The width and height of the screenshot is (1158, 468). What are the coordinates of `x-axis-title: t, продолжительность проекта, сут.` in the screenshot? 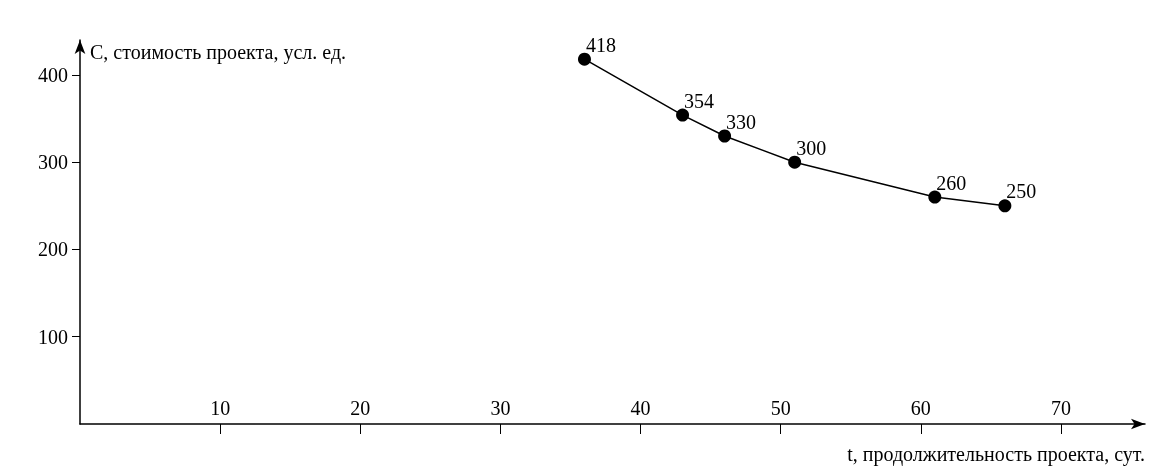 It's located at (996, 454).